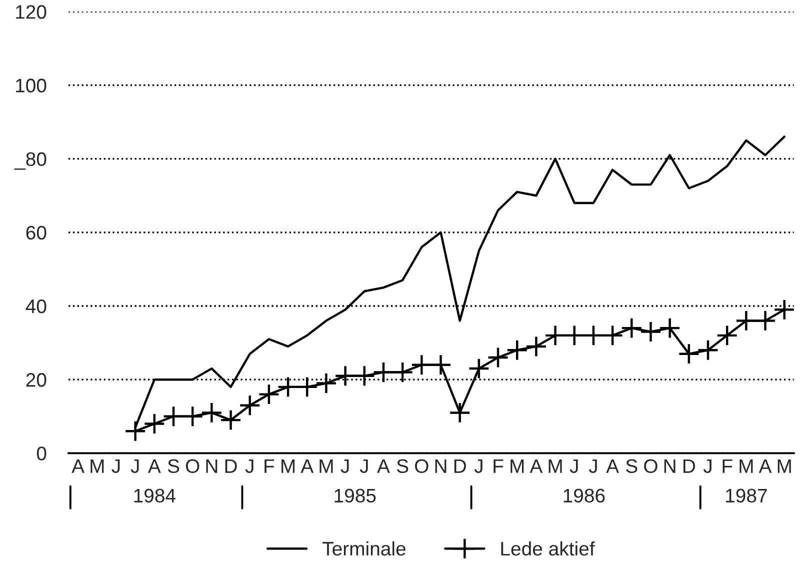  I want to click on text: 1985, so click(355, 495).